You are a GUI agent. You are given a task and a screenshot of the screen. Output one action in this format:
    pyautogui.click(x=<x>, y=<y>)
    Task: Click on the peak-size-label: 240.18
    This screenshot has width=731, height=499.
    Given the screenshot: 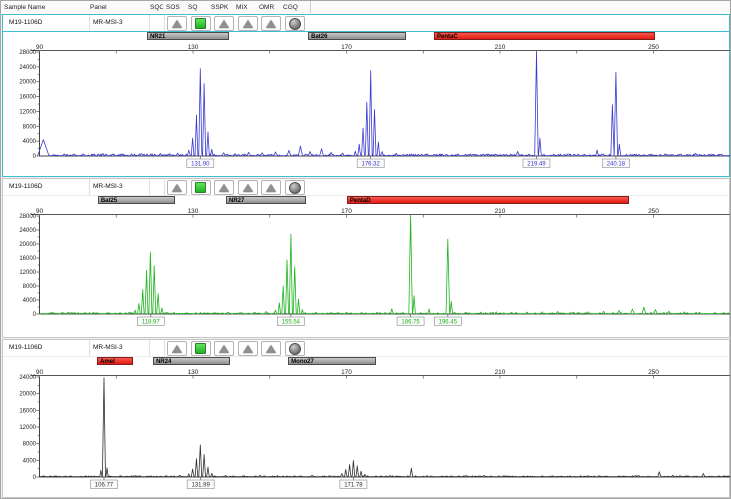 What is the action you would take?
    pyautogui.click(x=616, y=165)
    